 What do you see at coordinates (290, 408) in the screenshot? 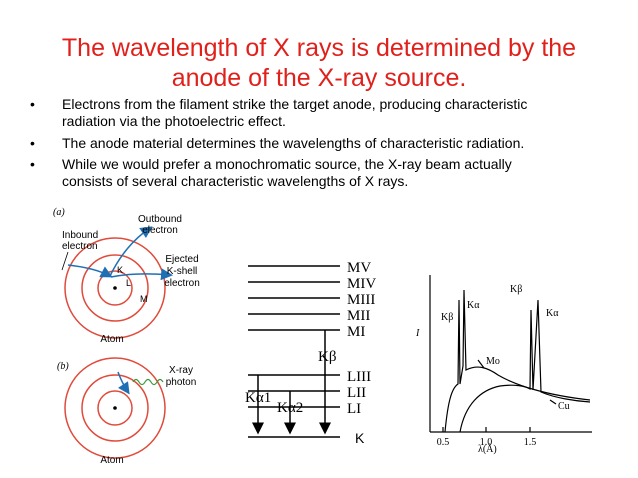
I see `transition-label: Kα2` at bounding box center [290, 408].